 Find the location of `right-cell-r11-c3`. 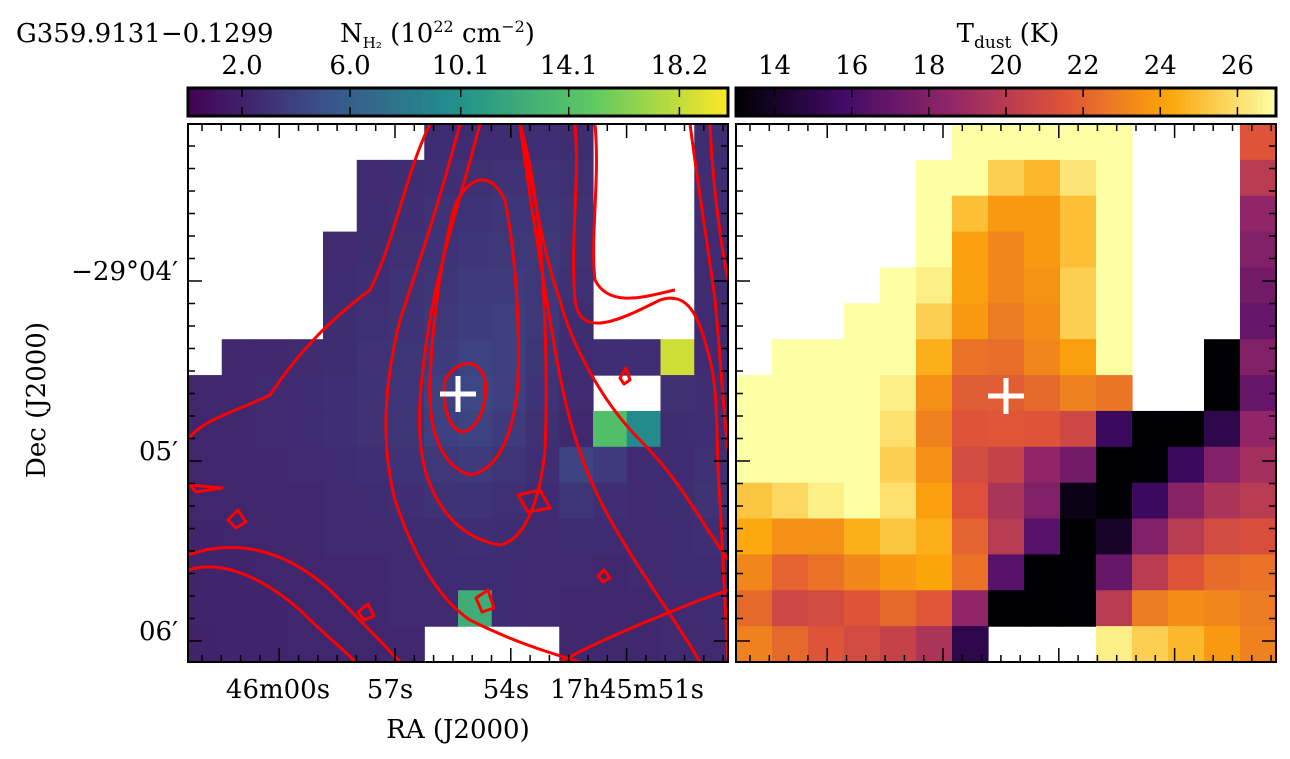

right-cell-r11-c3 is located at coordinates (862, 536).